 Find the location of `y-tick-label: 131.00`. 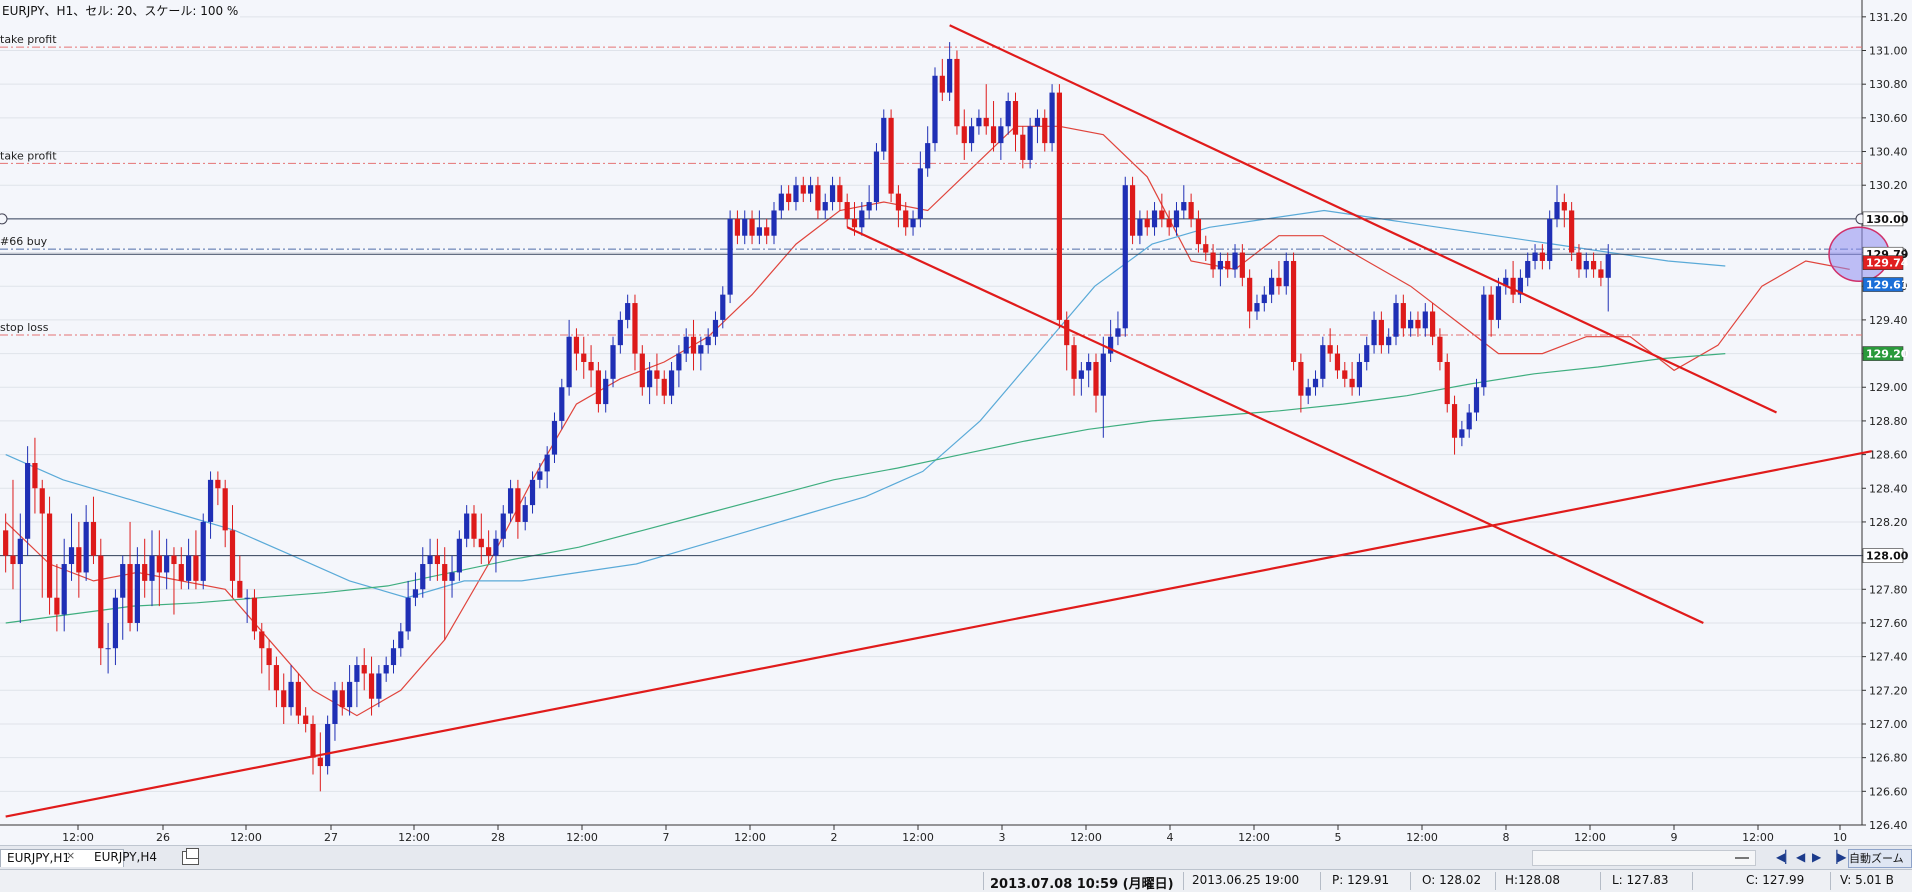

y-tick-label: 131.00 is located at coordinates (1888, 51).